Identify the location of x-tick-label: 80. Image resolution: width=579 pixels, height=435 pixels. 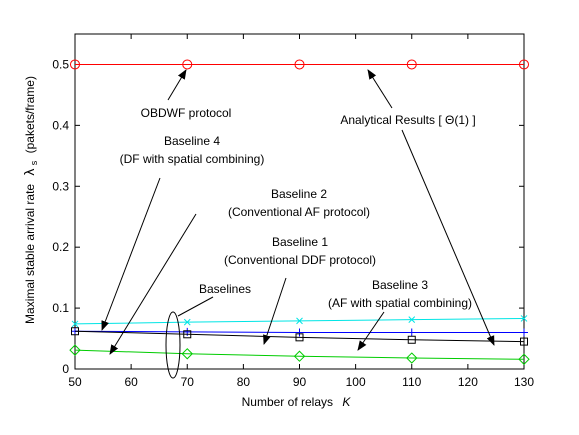
(244, 382).